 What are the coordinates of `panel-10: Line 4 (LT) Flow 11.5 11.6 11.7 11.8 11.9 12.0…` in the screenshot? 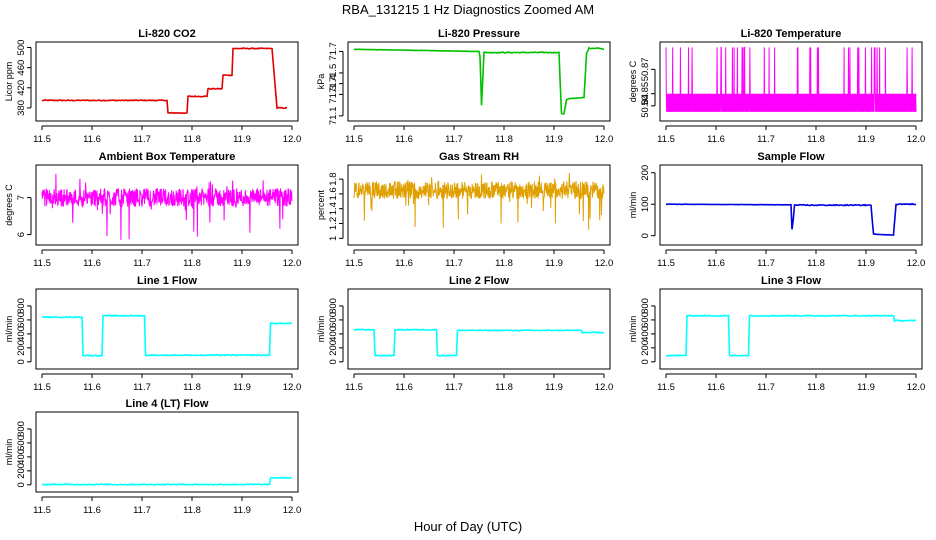 It's located at (152, 457).